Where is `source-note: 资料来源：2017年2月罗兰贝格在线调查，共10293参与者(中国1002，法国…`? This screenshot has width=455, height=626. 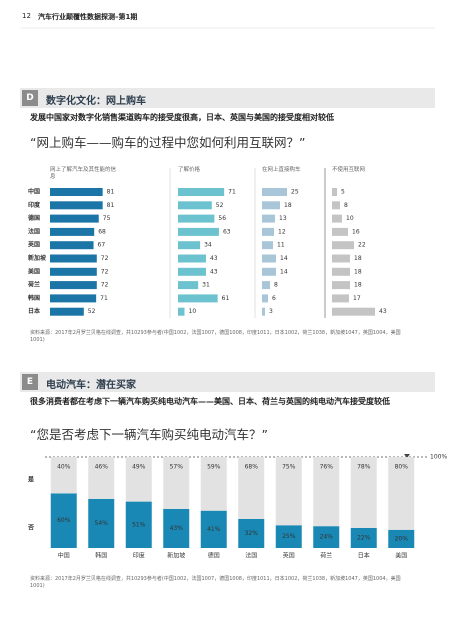 source-note: 资料来源：2017年2月罗兰贝格在线调查，共10293参与者(中国1002，法国… is located at coordinates (215, 582).